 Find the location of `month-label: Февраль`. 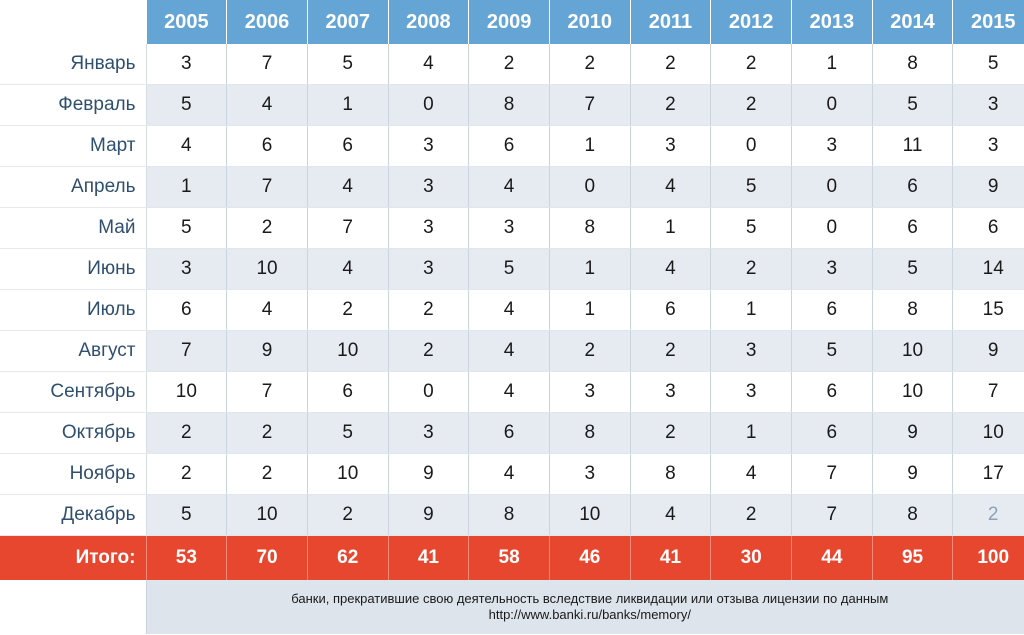

month-label: Февраль is located at coordinates (73, 105).